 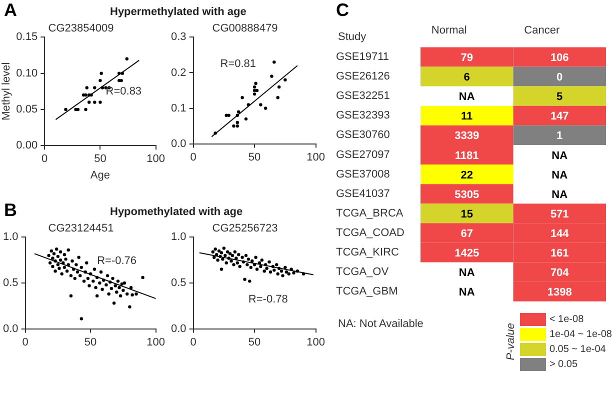 I want to click on data-label: 161, so click(x=559, y=254).